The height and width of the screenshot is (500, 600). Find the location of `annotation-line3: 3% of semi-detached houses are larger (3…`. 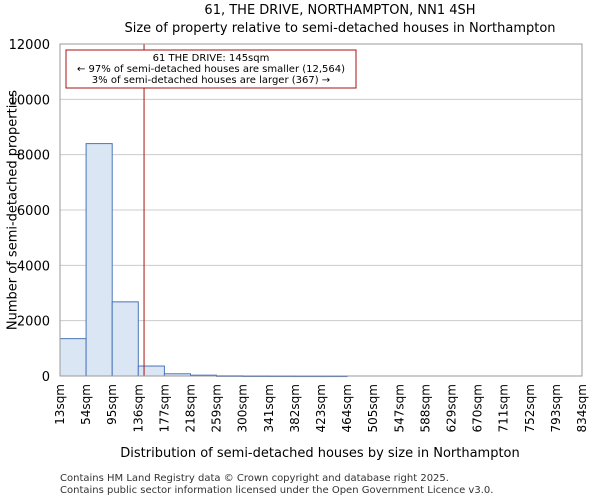

annotation-line3: 3% of semi-detached houses are larger (3… is located at coordinates (211, 80).